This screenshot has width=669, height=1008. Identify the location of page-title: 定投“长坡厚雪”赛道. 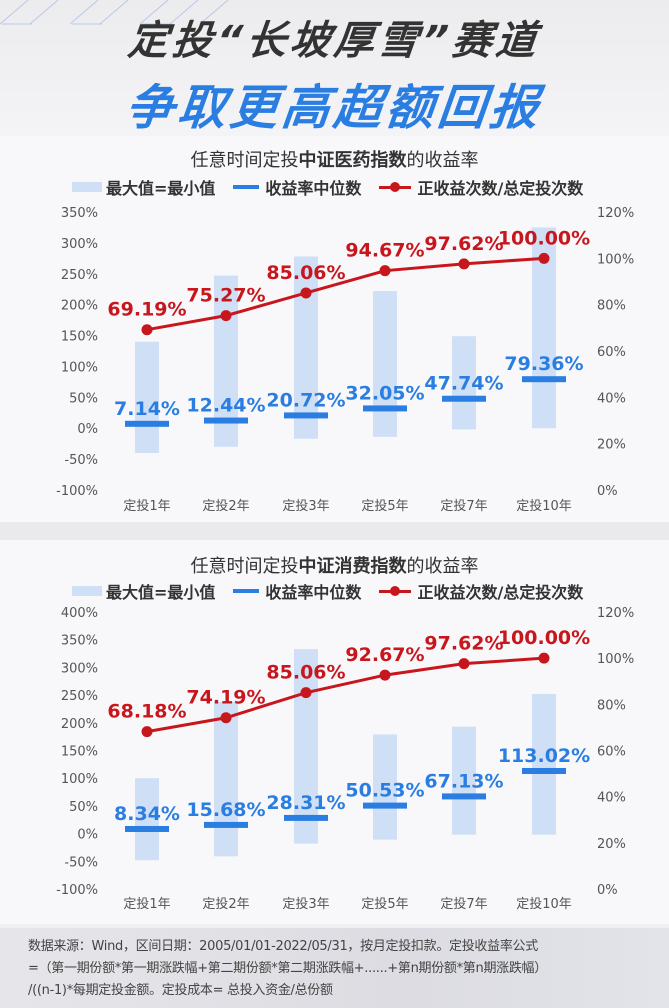
(334, 41).